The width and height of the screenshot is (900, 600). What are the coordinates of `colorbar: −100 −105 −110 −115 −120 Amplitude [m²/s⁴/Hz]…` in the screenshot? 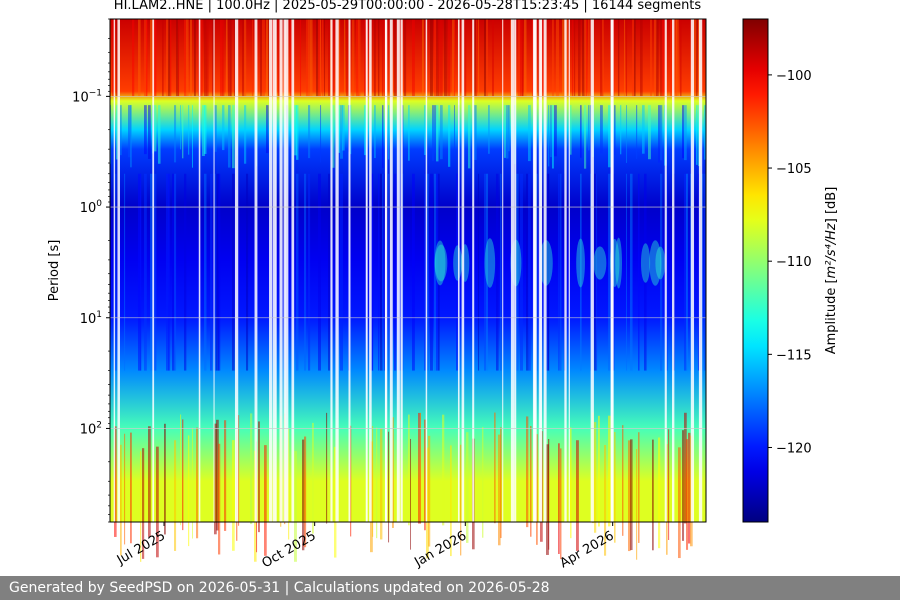 It's located at (790, 270).